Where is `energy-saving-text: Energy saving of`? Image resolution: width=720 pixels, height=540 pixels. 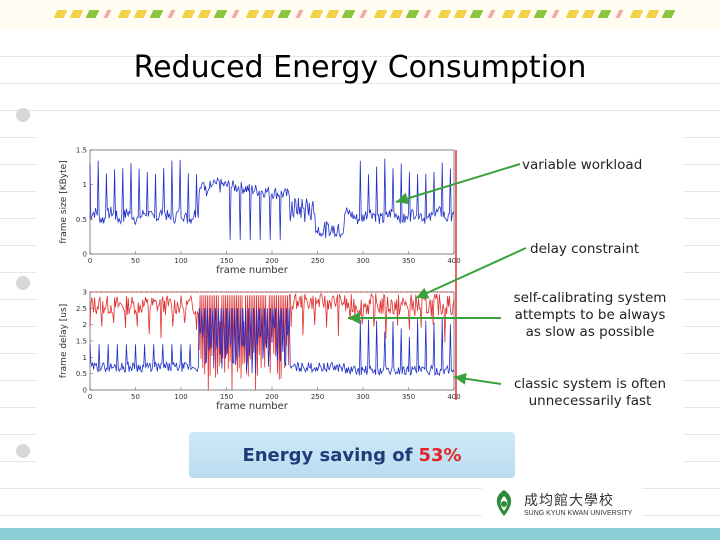 energy-saving-text: Energy saving of is located at coordinates (327, 455).